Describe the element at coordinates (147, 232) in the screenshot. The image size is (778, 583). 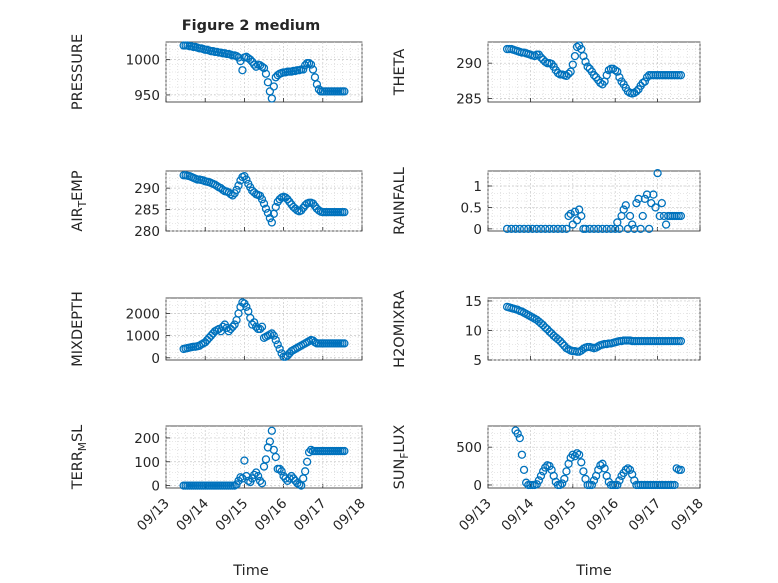
I see `y-tick-label: 280` at that location.